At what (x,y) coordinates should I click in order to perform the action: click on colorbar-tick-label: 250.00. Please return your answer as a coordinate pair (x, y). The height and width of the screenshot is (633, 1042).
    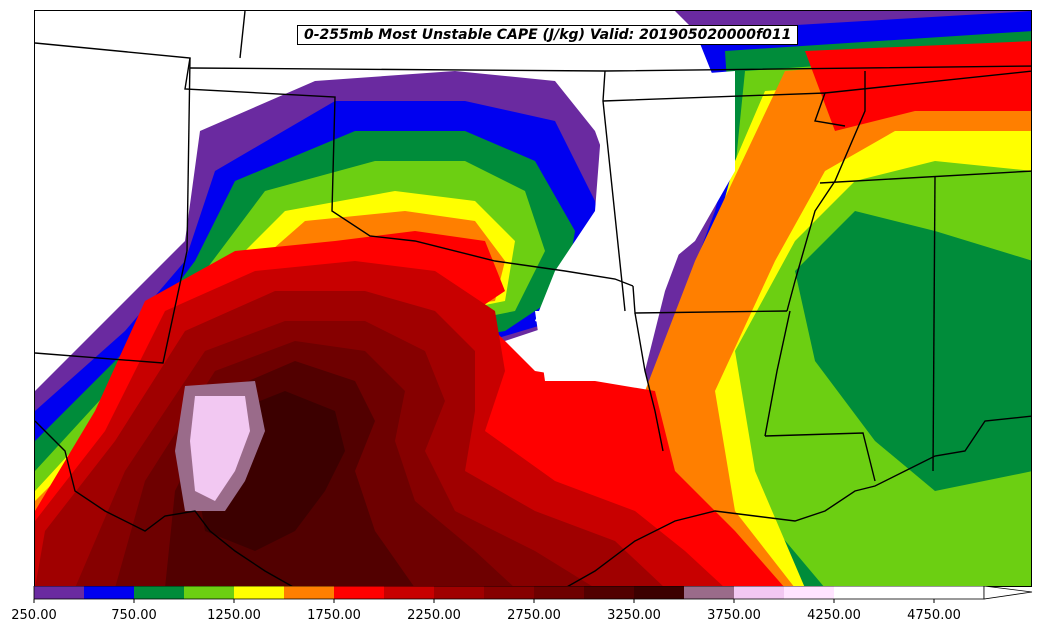
    Looking at the image, I should click on (34, 615).